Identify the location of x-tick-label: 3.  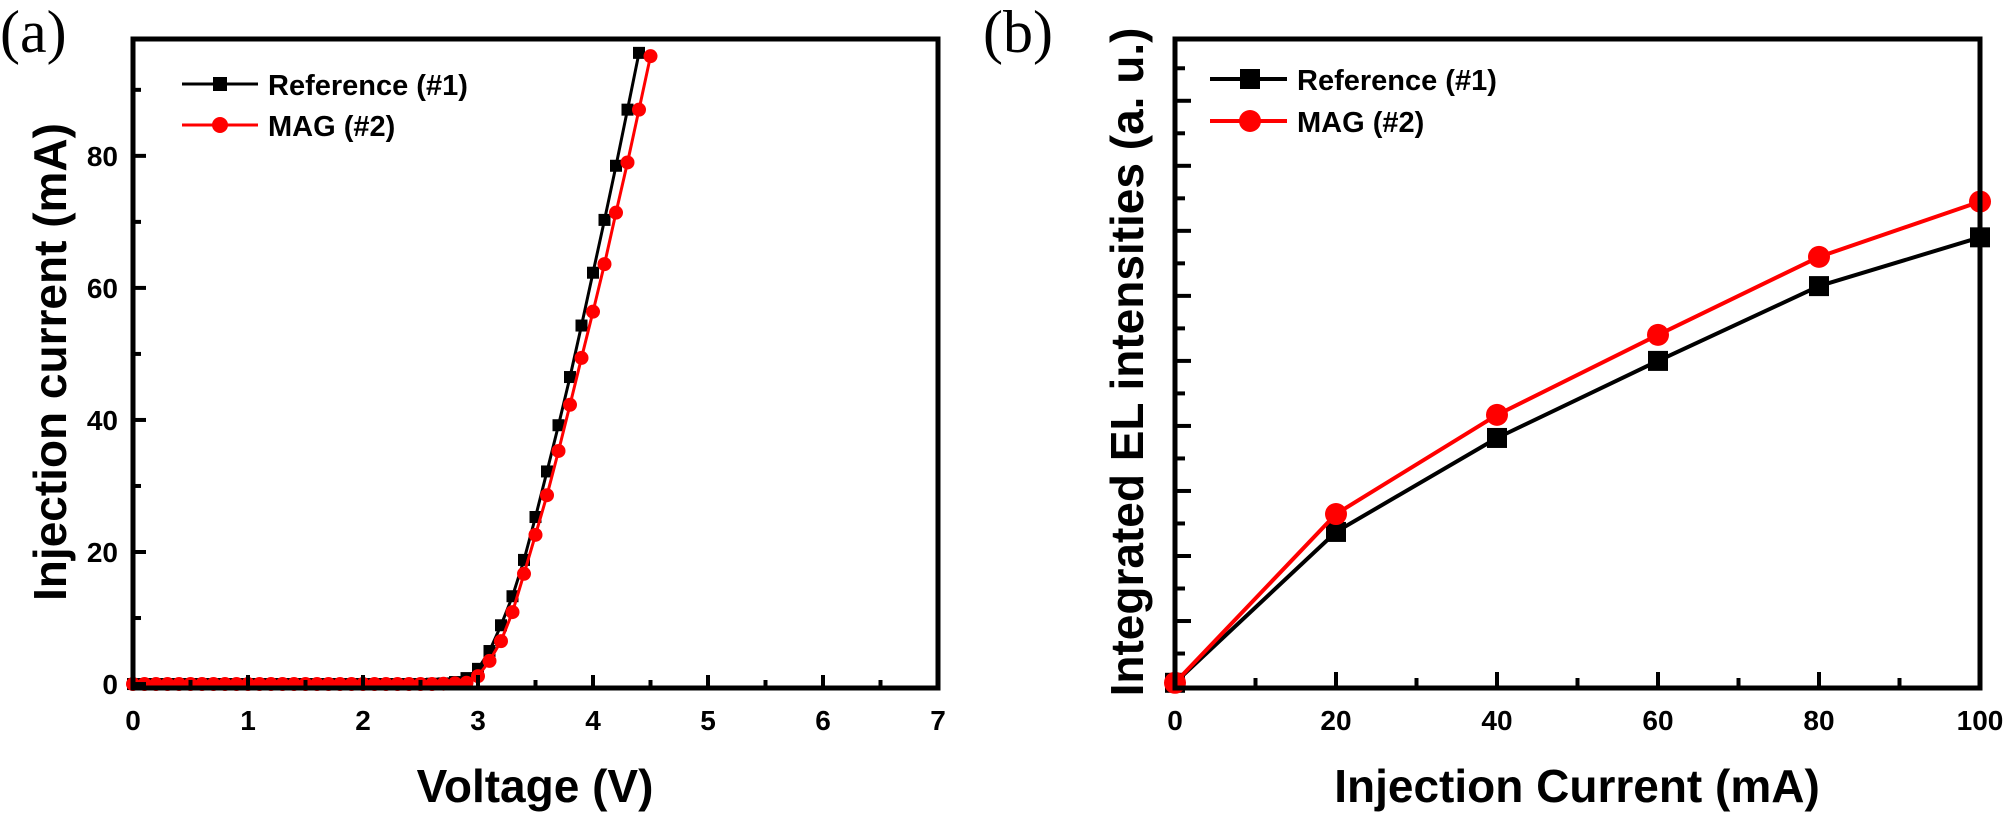
(478, 720).